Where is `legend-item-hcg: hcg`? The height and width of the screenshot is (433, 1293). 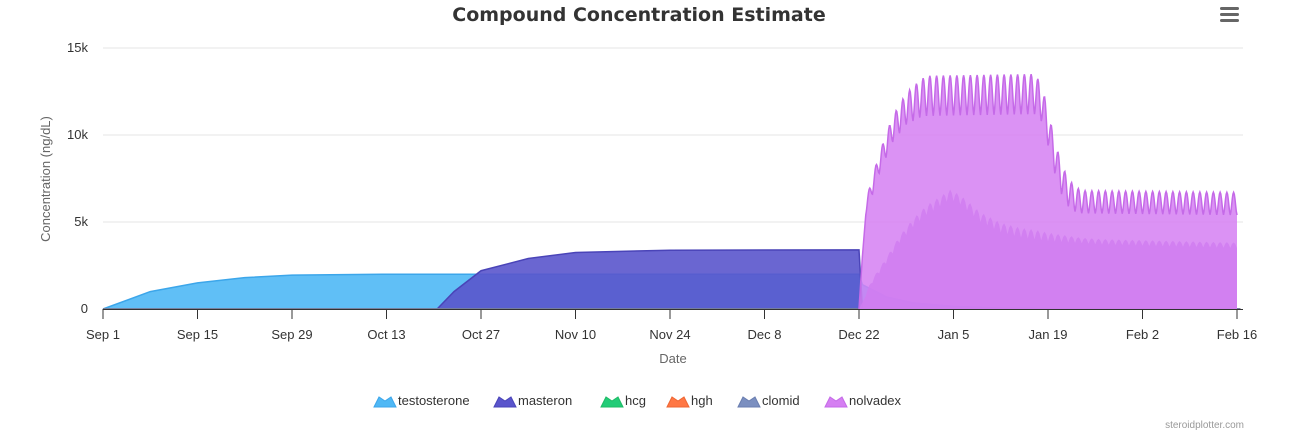
legend-item-hcg: hcg is located at coordinates (623, 400).